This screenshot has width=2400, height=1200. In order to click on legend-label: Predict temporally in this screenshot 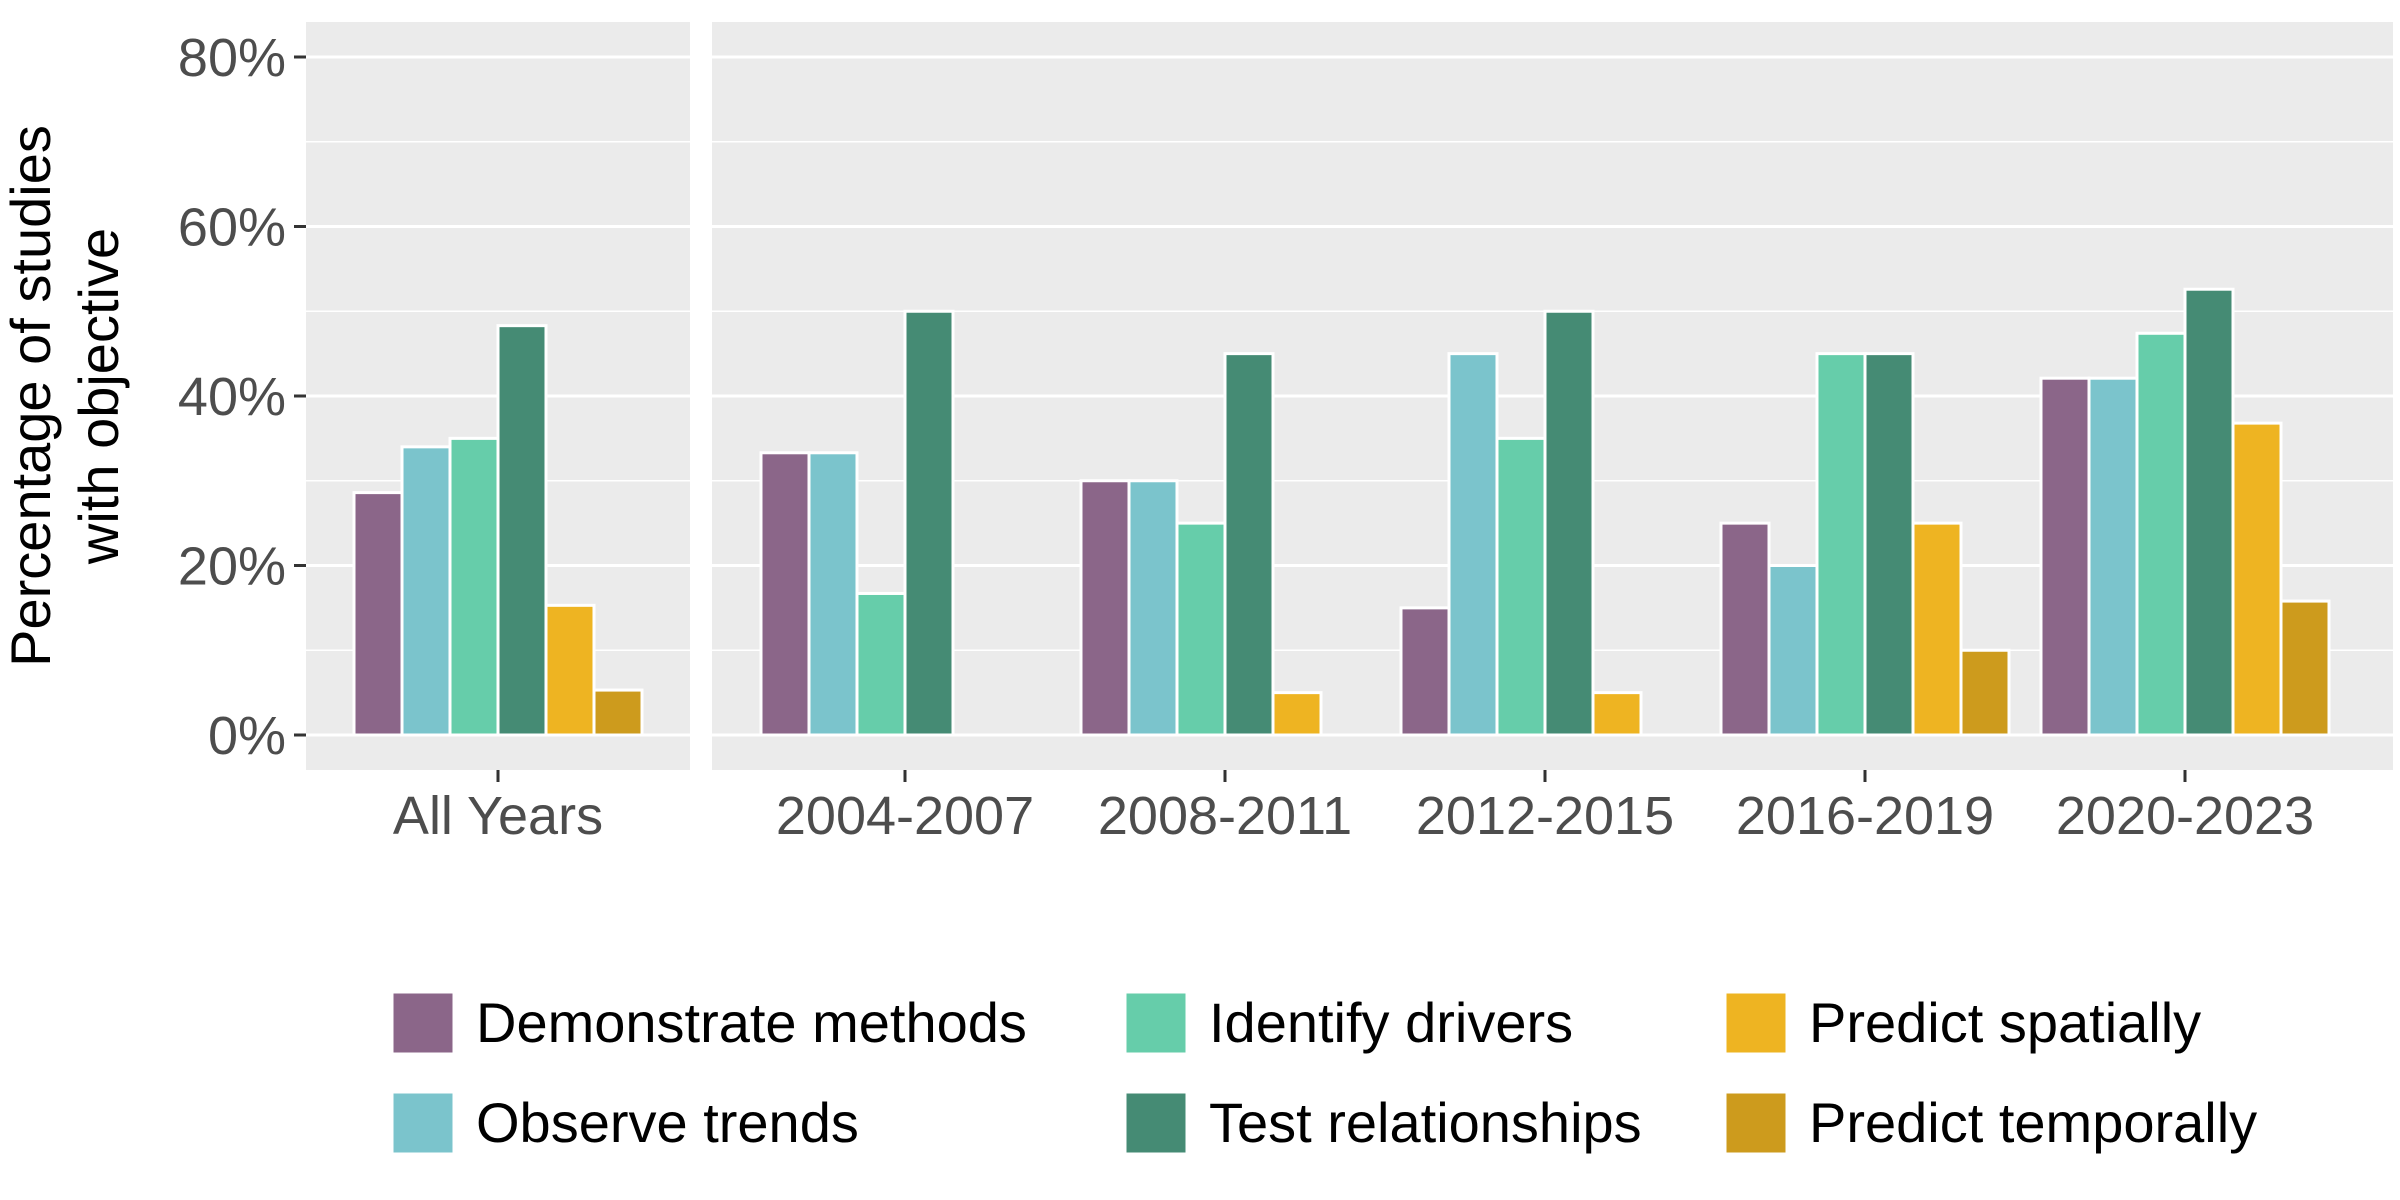, I will do `click(2033, 1122)`.